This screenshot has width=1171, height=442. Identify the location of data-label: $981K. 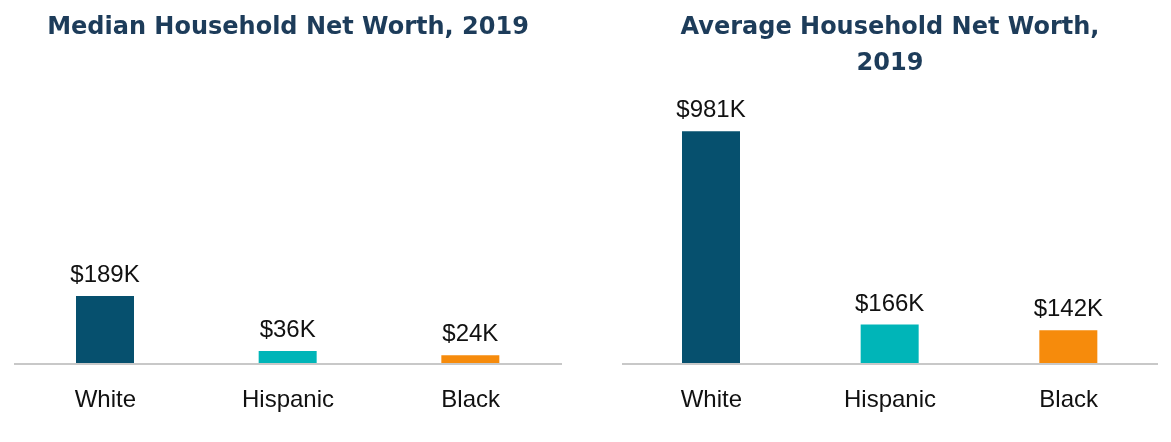
(711, 109).